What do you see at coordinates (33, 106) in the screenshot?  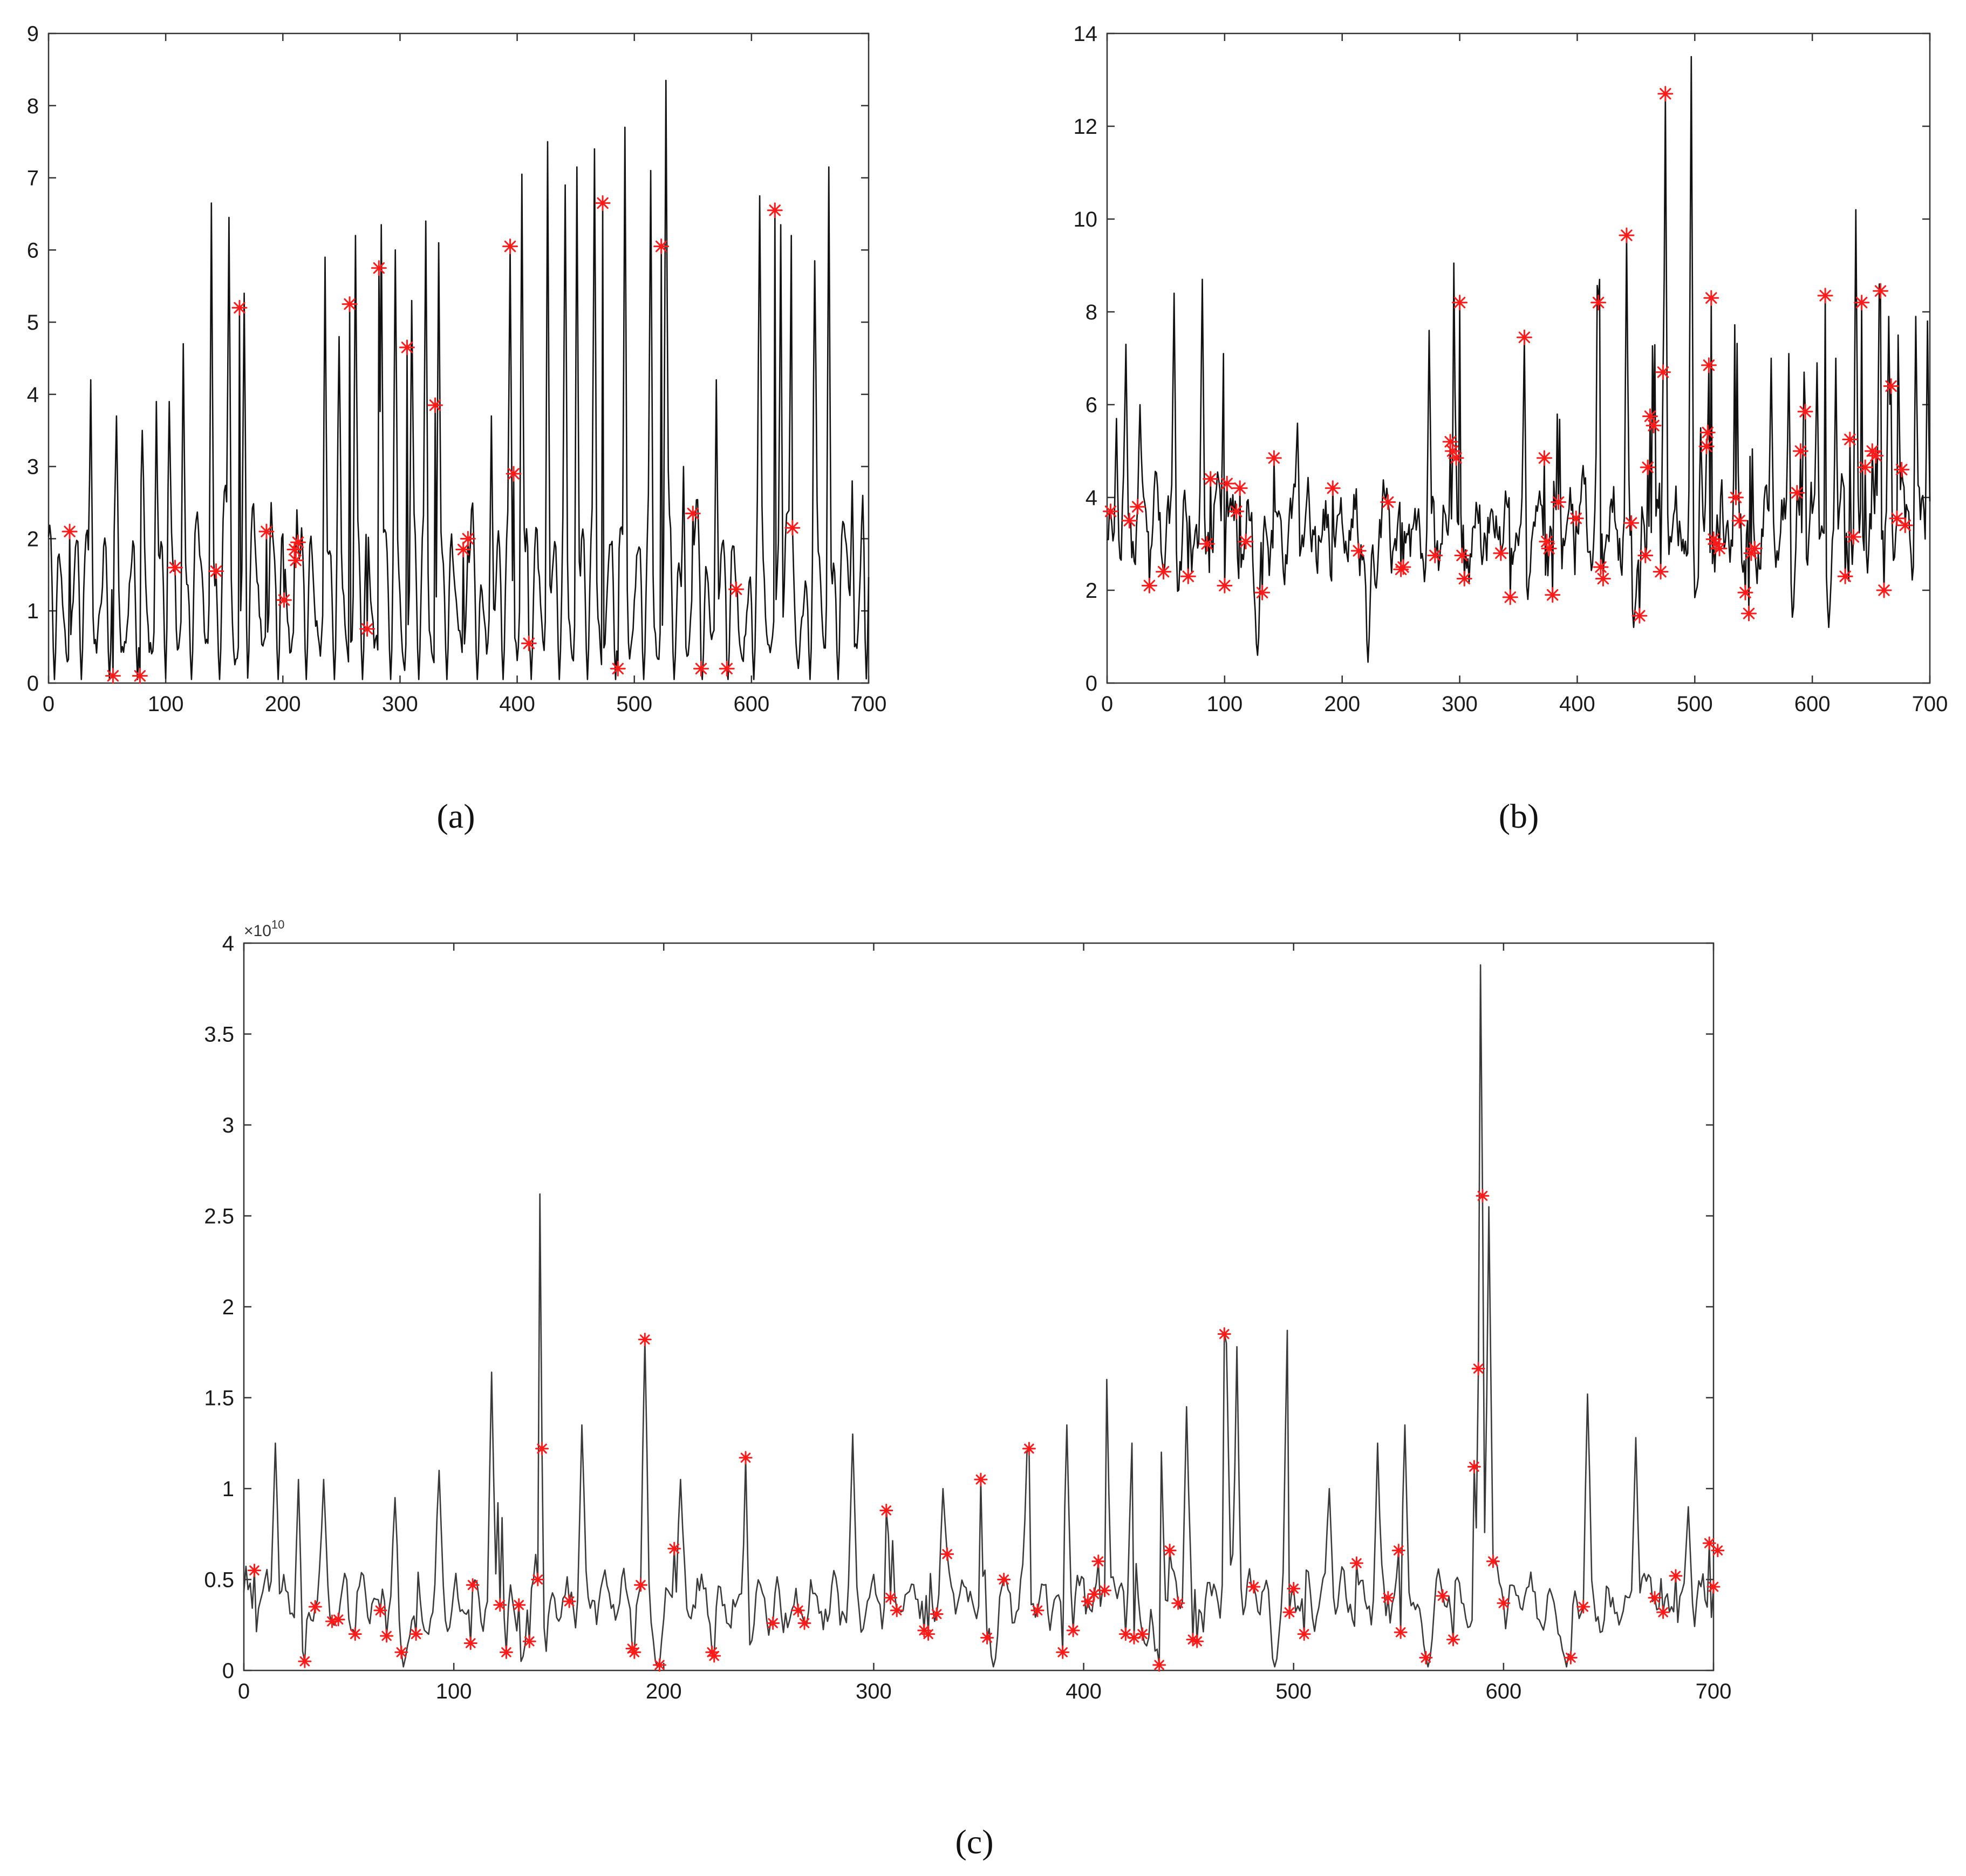 I see `panel-a-y-tick-label: 8` at bounding box center [33, 106].